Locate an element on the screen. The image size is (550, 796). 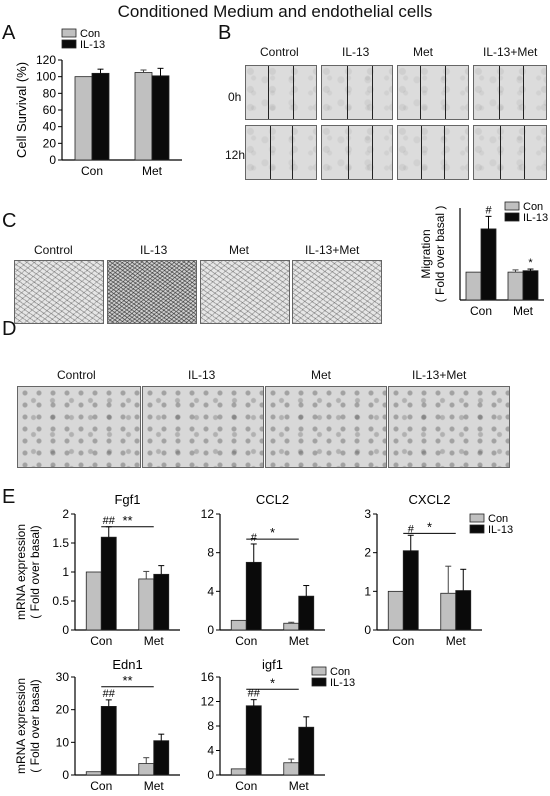
y-tick-label: 1.5 is located at coordinates (60, 543).